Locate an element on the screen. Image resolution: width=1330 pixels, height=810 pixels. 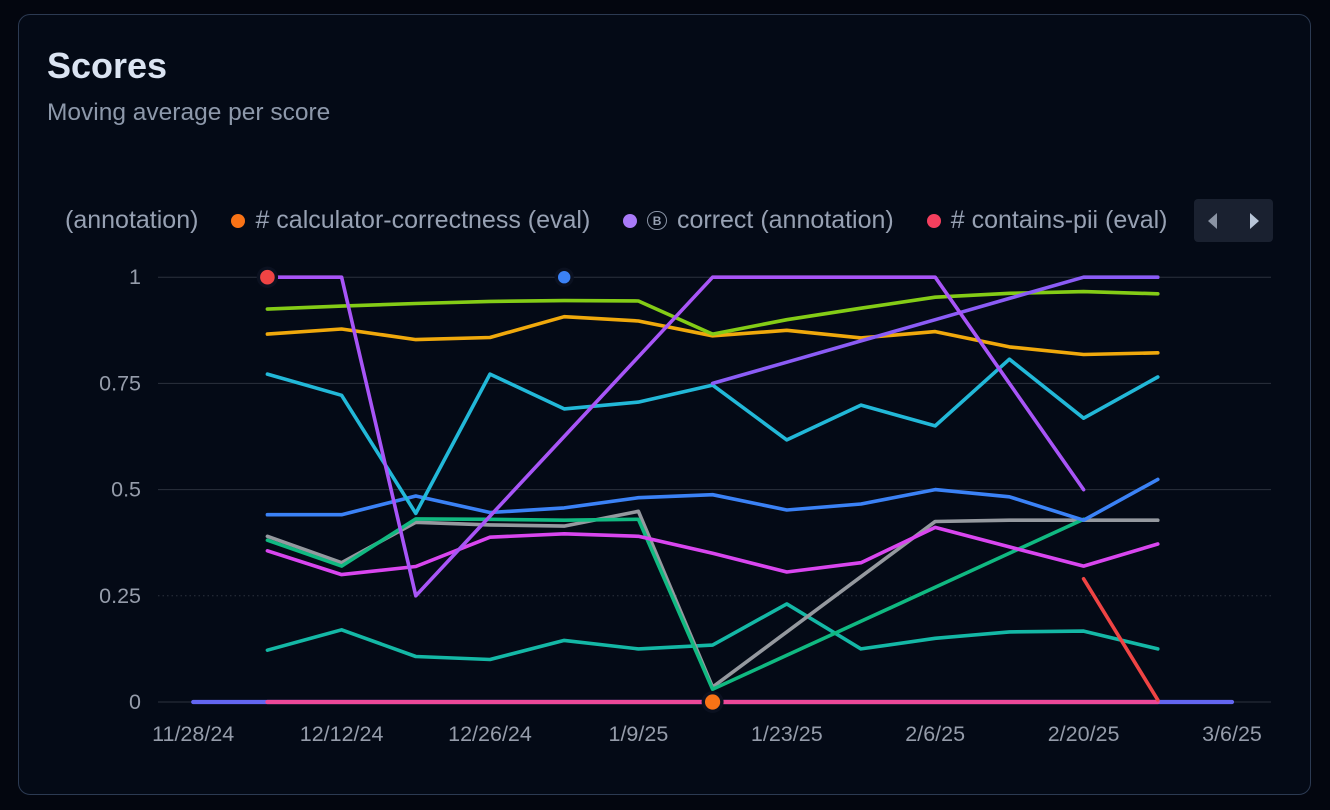
svg-text: 0.5 is located at coordinates (126, 490).